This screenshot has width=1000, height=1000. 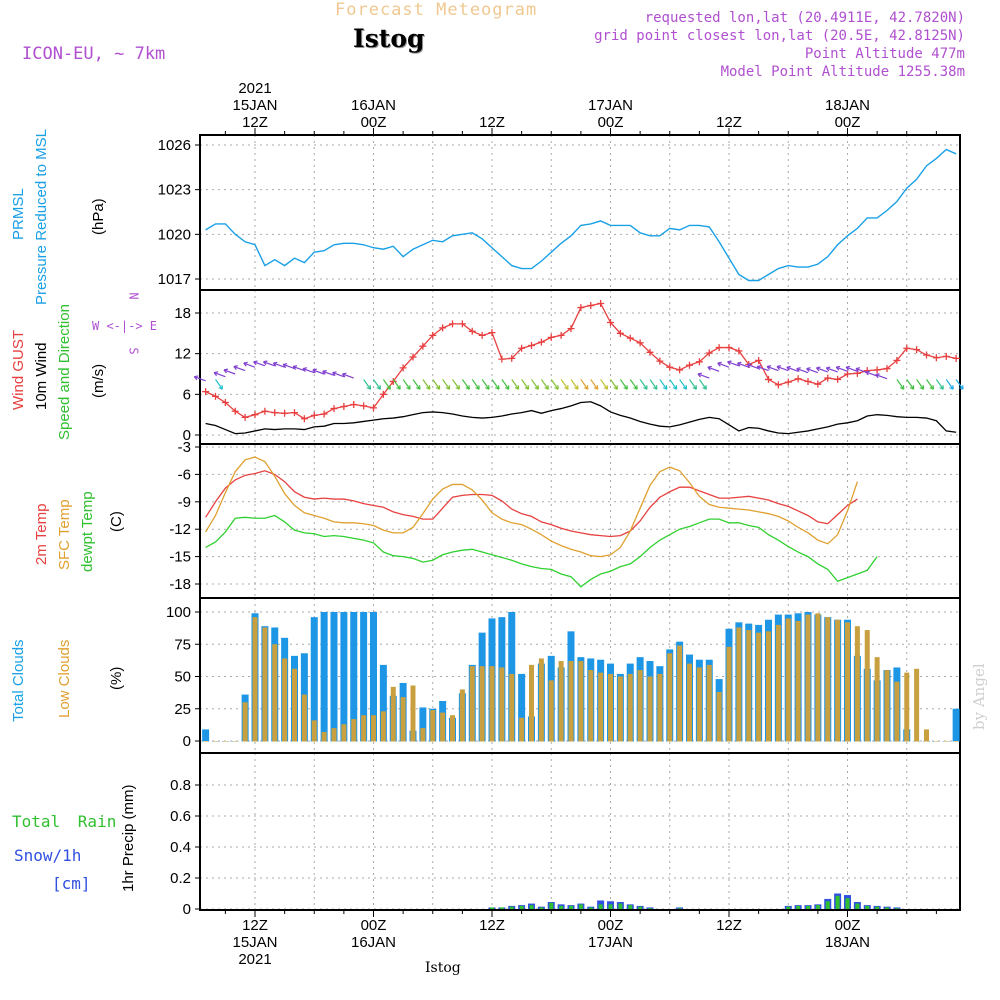 I want to click on y-tick-label: 0.2, so click(x=180, y=878).